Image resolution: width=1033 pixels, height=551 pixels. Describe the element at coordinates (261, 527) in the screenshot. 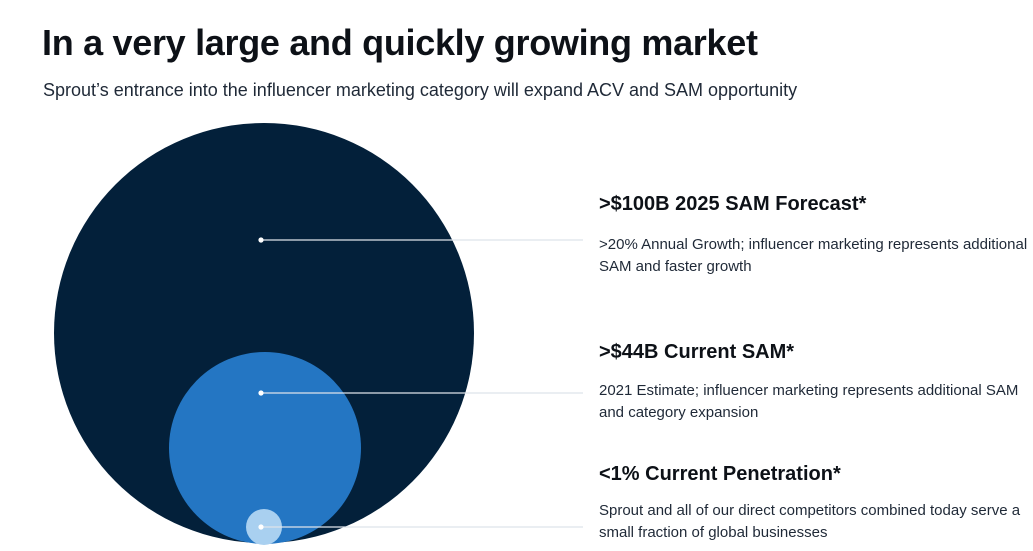

I see `connector-dot-penetration` at that location.